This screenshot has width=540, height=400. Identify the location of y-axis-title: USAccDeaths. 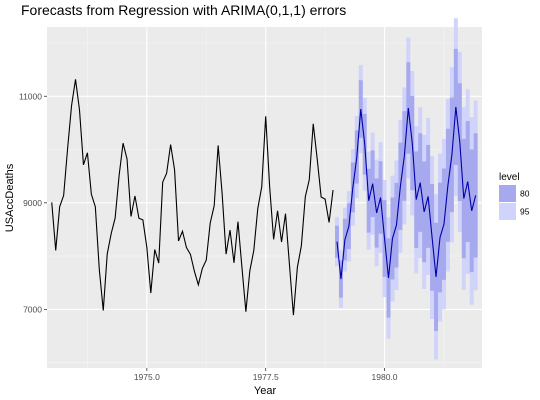
(10, 197).